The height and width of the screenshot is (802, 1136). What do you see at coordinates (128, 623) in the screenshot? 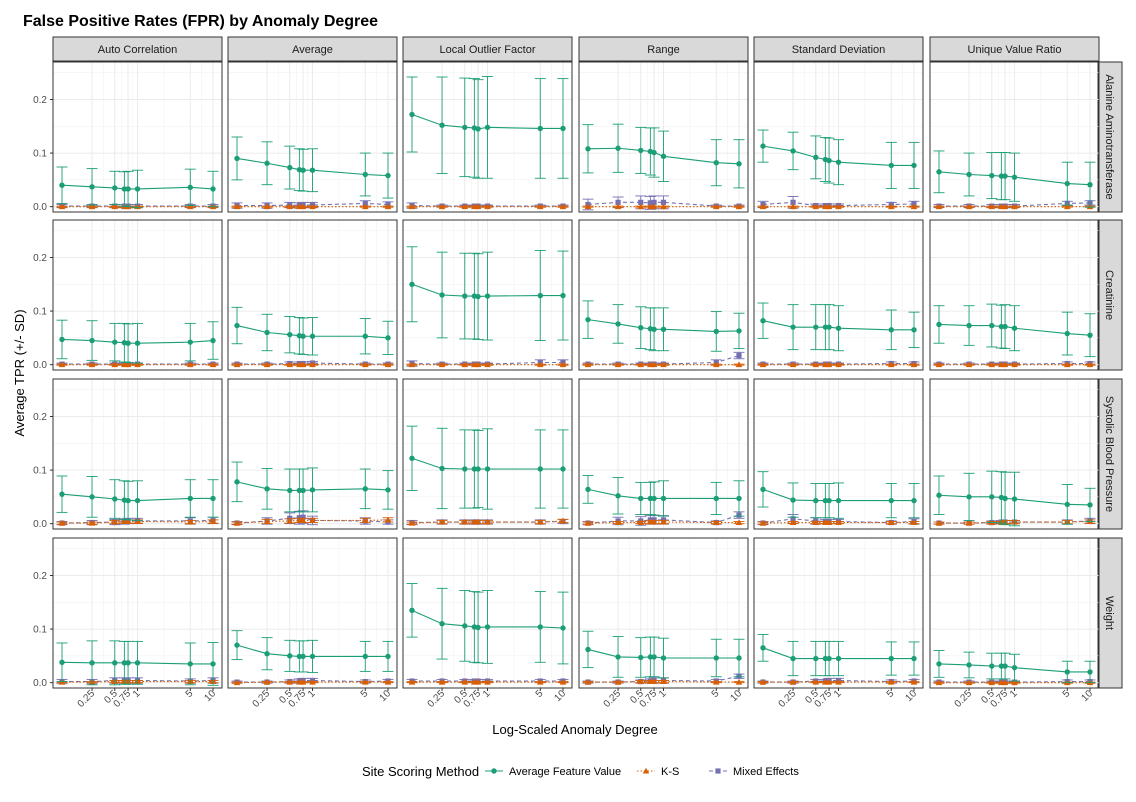
I see `facet-panel: 0.00.10.20.25 0.50.751 5 10` at bounding box center [128, 623].